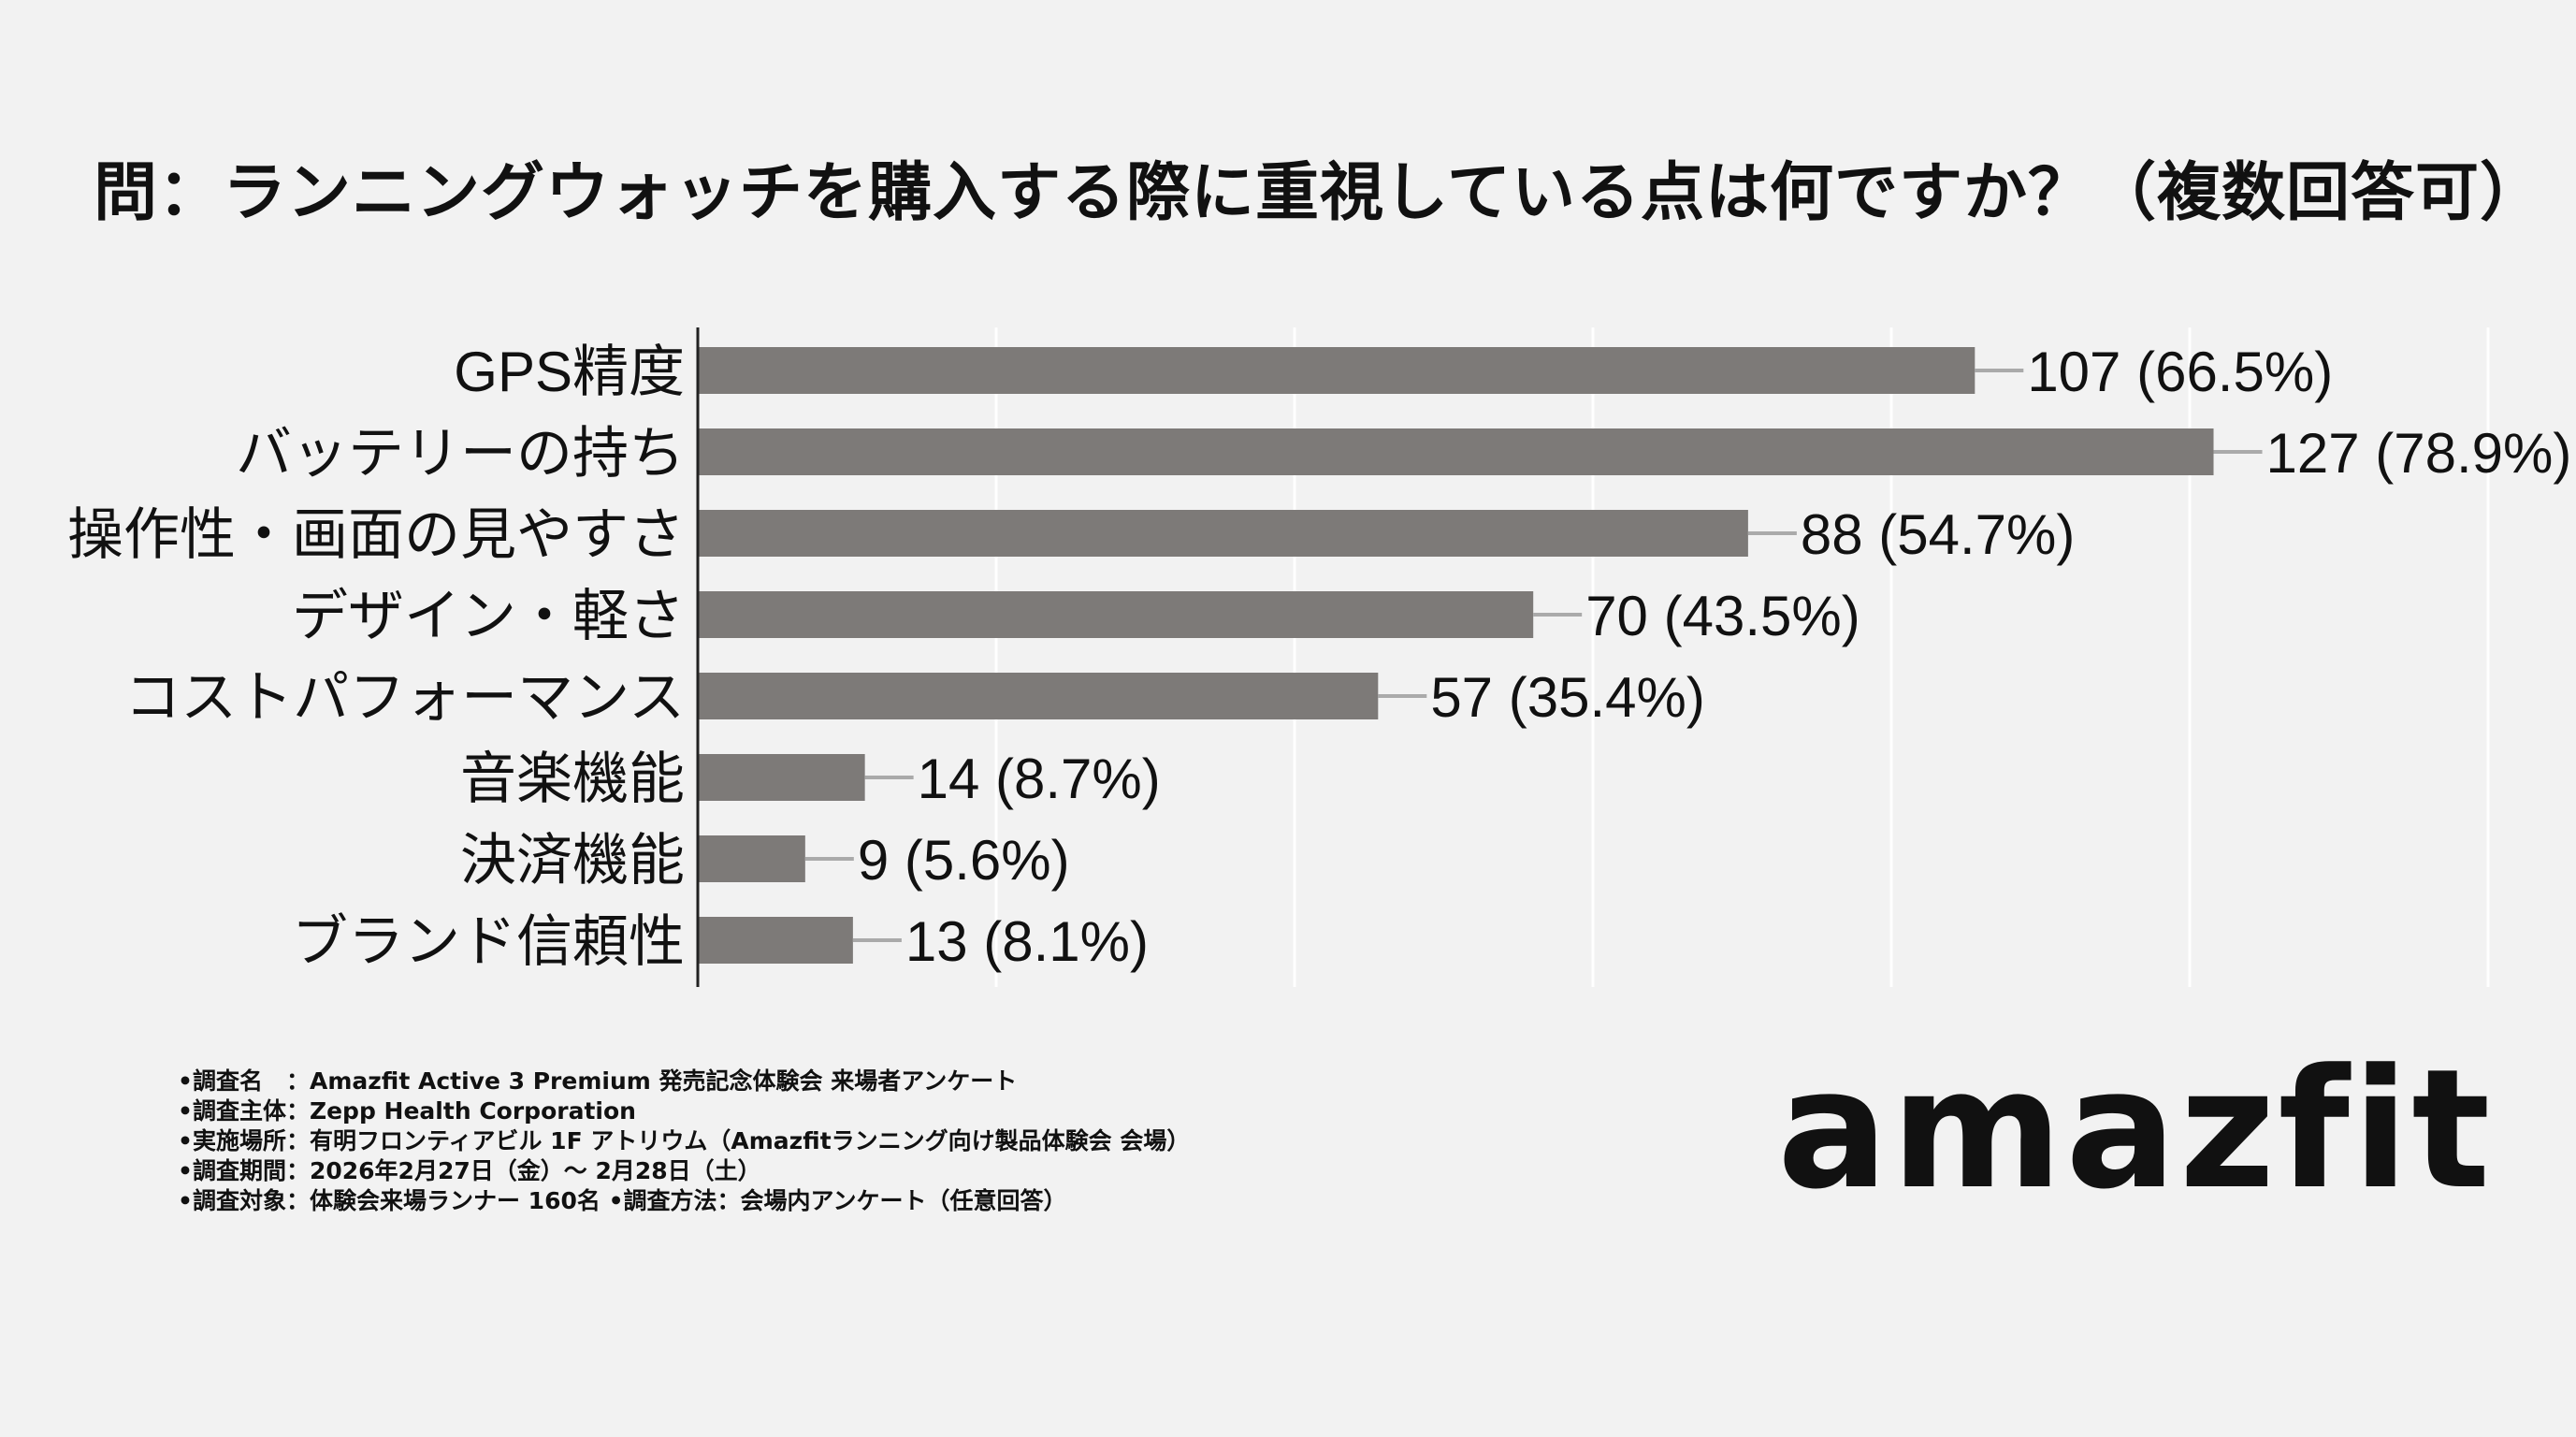  I want to click on amazfit-logo: amazfit, so click(2135, 1130).